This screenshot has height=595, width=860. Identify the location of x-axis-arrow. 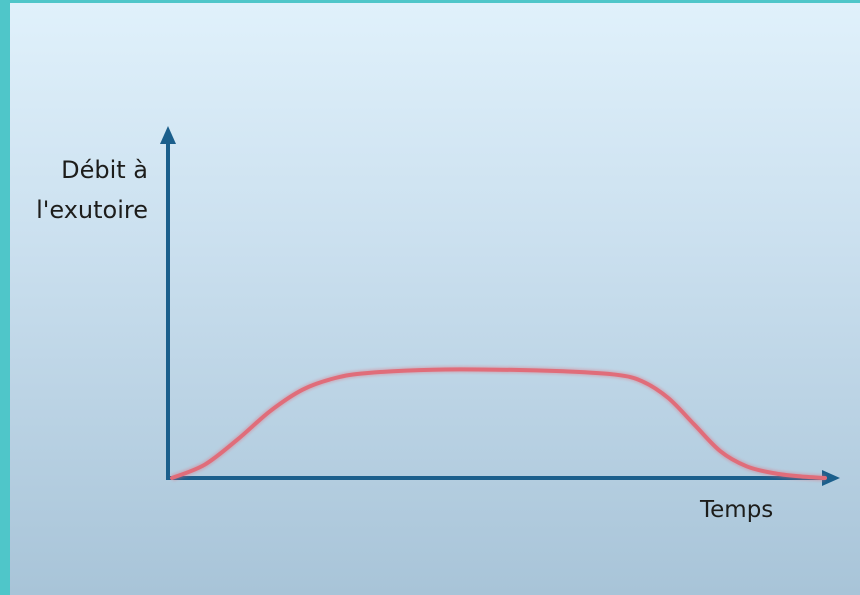
(831, 478).